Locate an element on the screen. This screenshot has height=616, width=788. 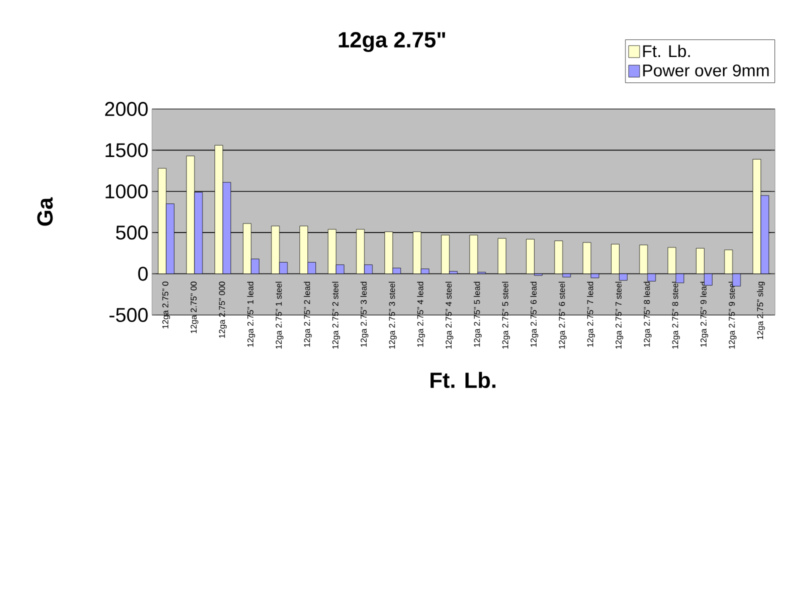
x-tick-label: 12ga 2.75" 1 steel is located at coordinates (279, 315).